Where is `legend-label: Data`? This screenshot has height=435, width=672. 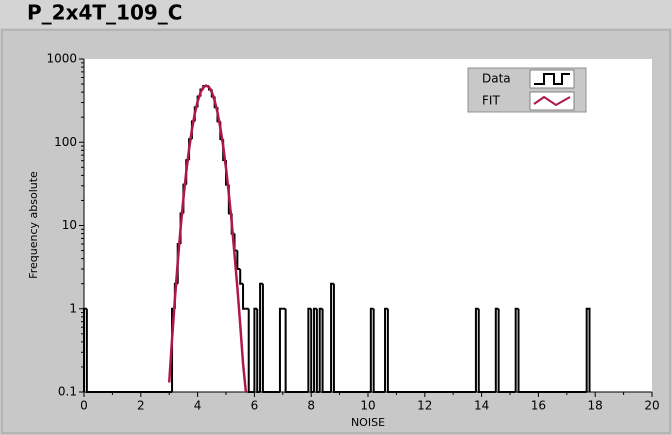 legend-label: Data is located at coordinates (496, 79).